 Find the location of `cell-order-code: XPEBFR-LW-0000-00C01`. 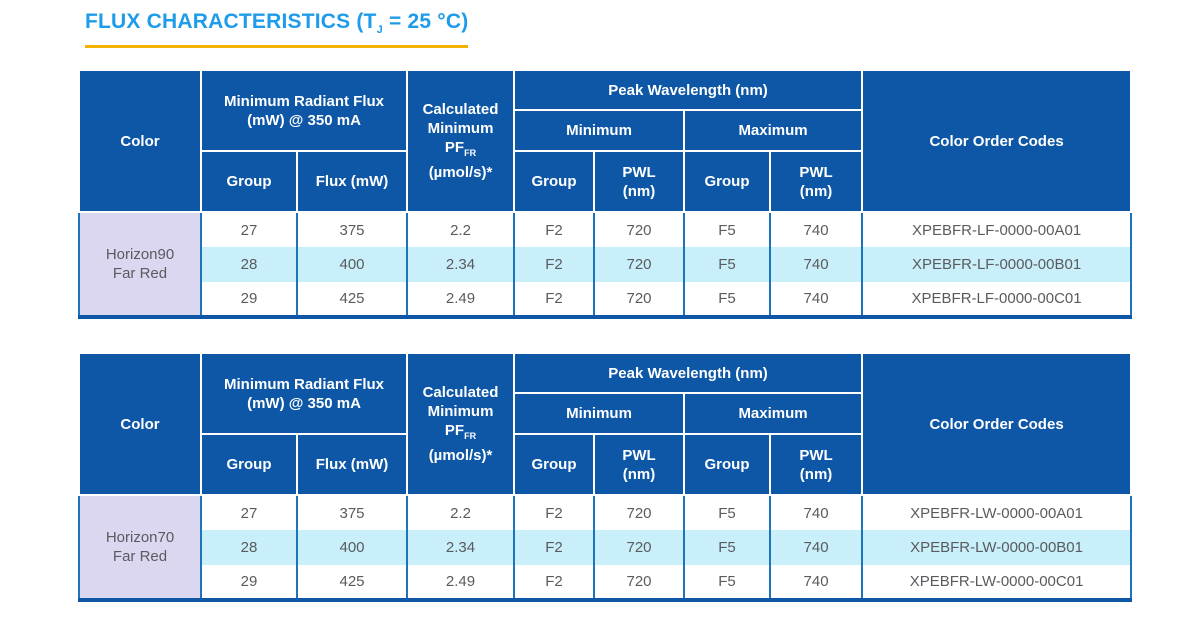

cell-order-code: XPEBFR-LW-0000-00C01 is located at coordinates (997, 583).